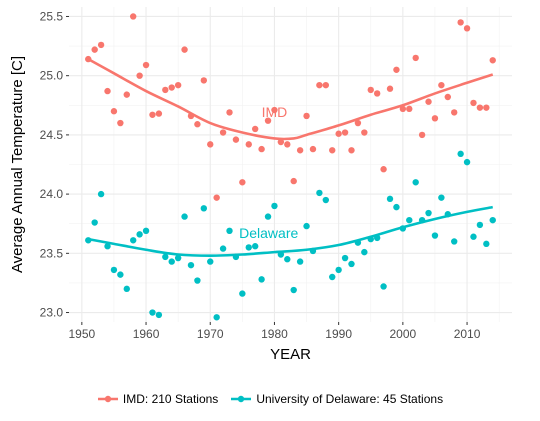  Describe the element at coordinates (107, 399) in the screenshot. I see `legend-key-imd` at that location.